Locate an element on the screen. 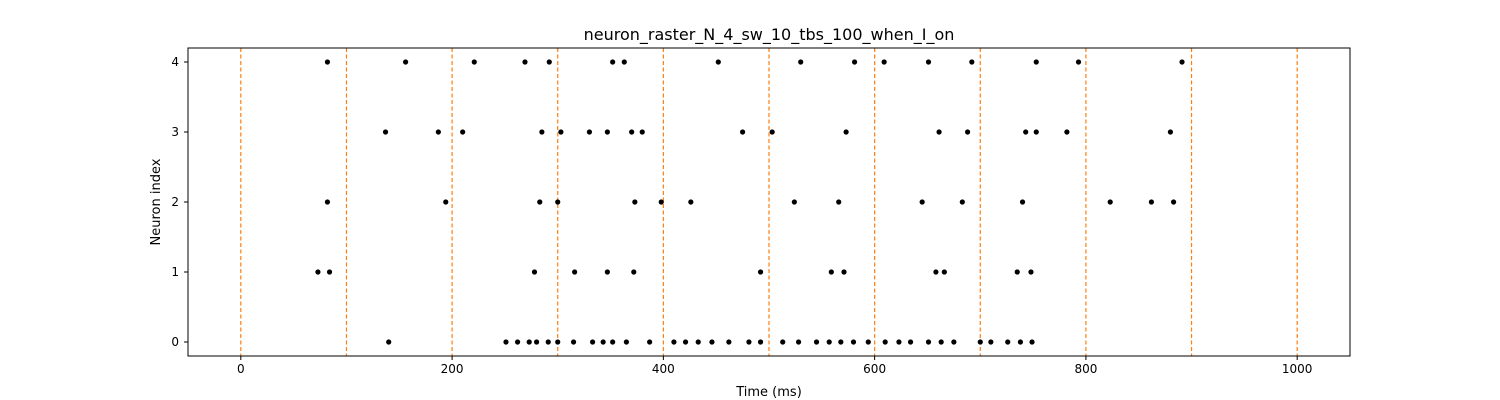 The width and height of the screenshot is (1500, 400). x-tick-label: 400 is located at coordinates (663, 369).